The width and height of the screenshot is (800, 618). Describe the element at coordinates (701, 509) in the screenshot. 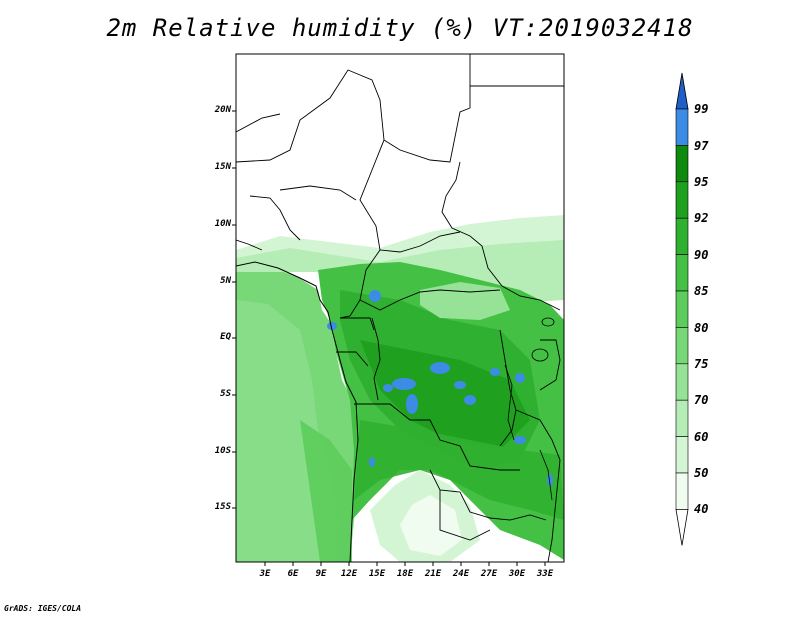

I see `colorbar-label-40: 40` at that location.